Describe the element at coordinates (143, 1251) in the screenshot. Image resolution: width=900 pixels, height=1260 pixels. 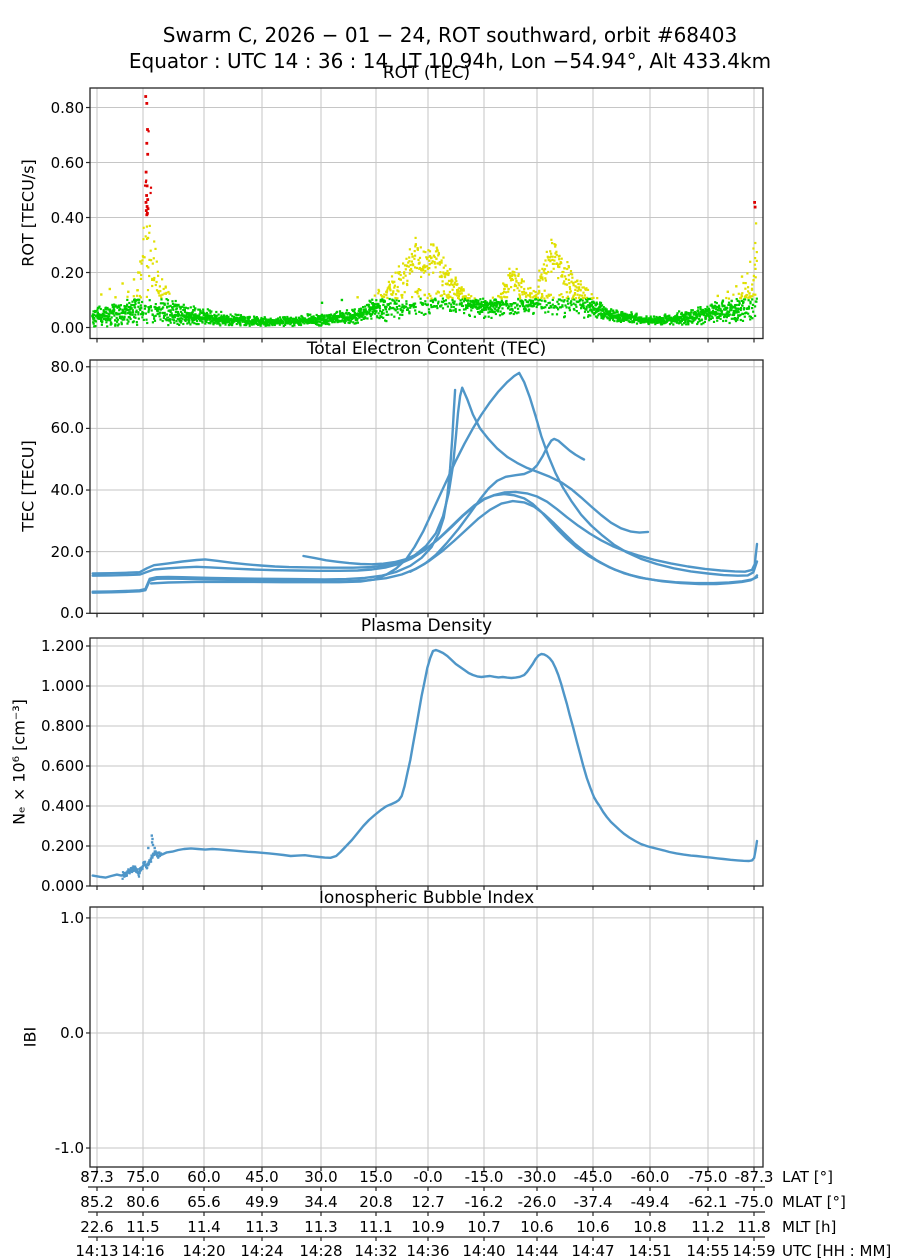
I see `x-tick-utc: 14:16` at that location.